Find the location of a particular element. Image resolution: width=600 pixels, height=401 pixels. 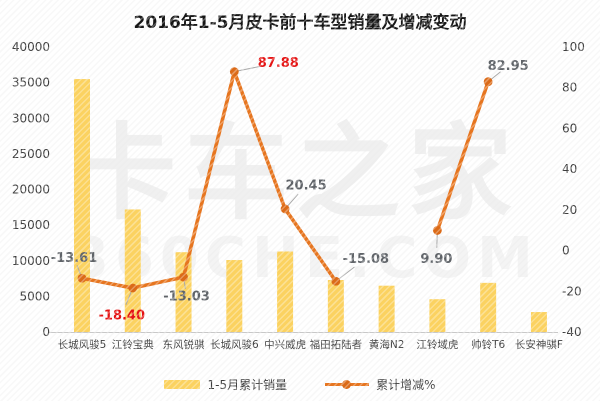

right-axis-tick-label: 0 is located at coordinates (566, 251).